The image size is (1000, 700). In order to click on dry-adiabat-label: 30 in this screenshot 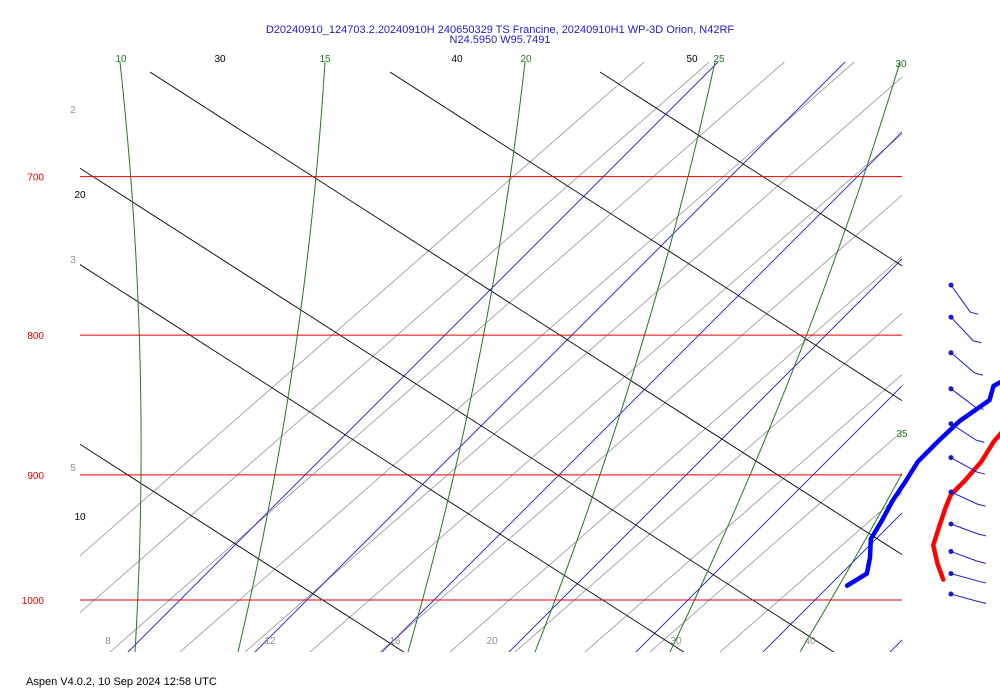, I will do `click(220, 59)`.